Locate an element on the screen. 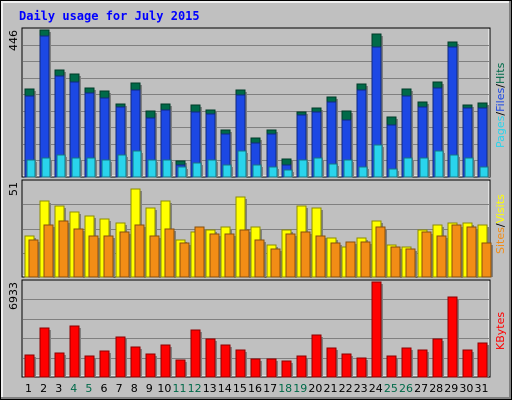 The image size is (512, 400). panel-legend: Pages/Files/Hits is located at coordinates (500, 105).